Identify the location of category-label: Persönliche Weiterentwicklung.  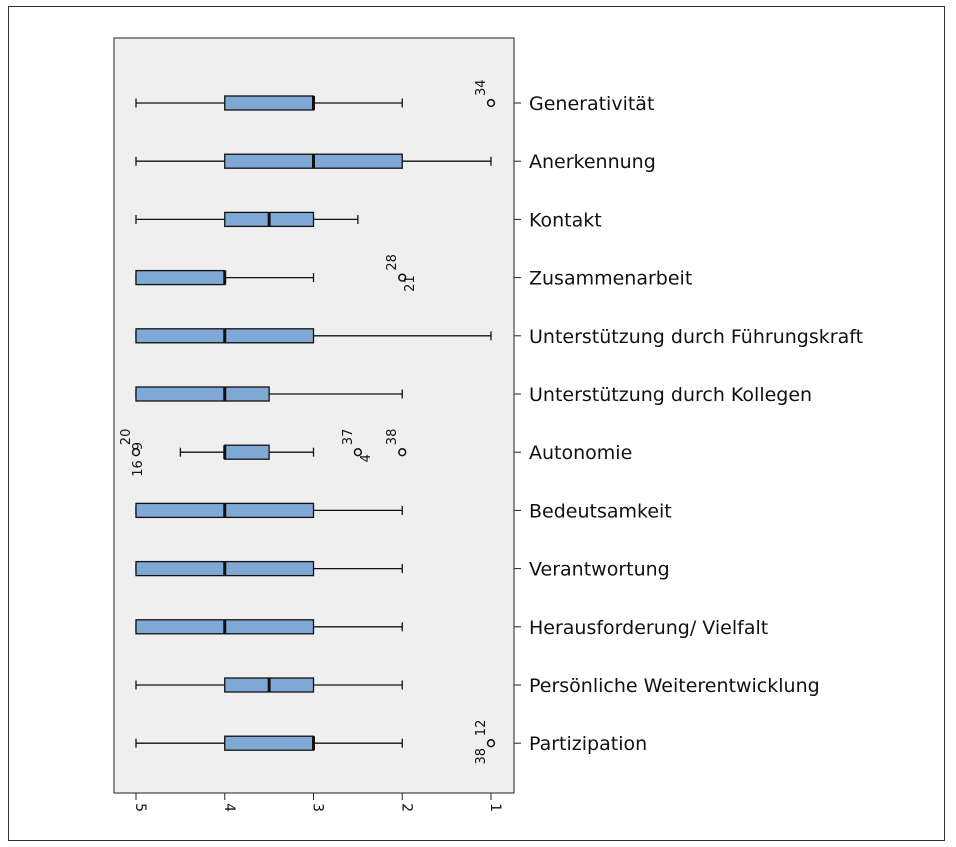
(674, 686).